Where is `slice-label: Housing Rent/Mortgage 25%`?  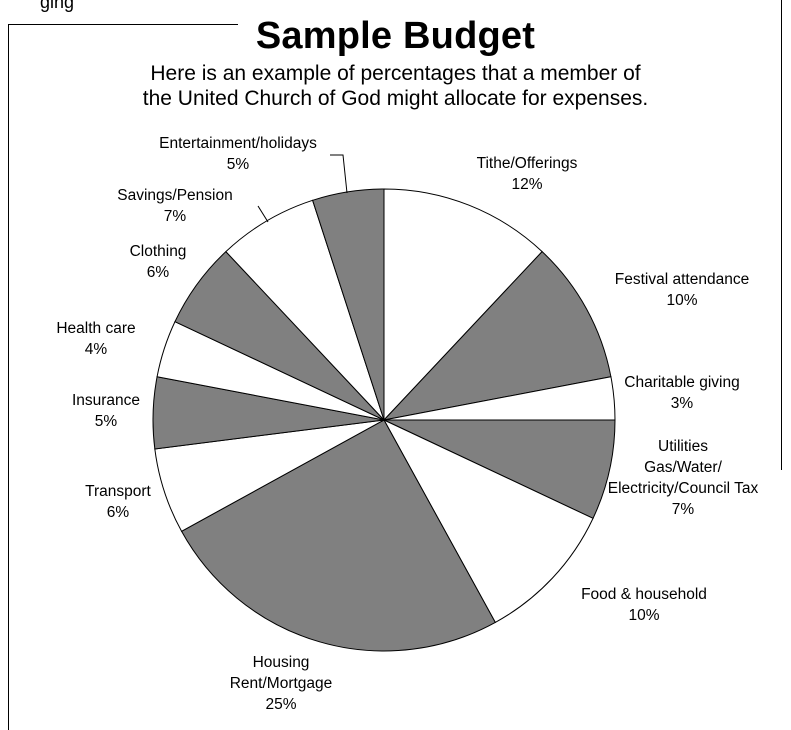 slice-label: Housing Rent/Mortgage 25% is located at coordinates (281, 683).